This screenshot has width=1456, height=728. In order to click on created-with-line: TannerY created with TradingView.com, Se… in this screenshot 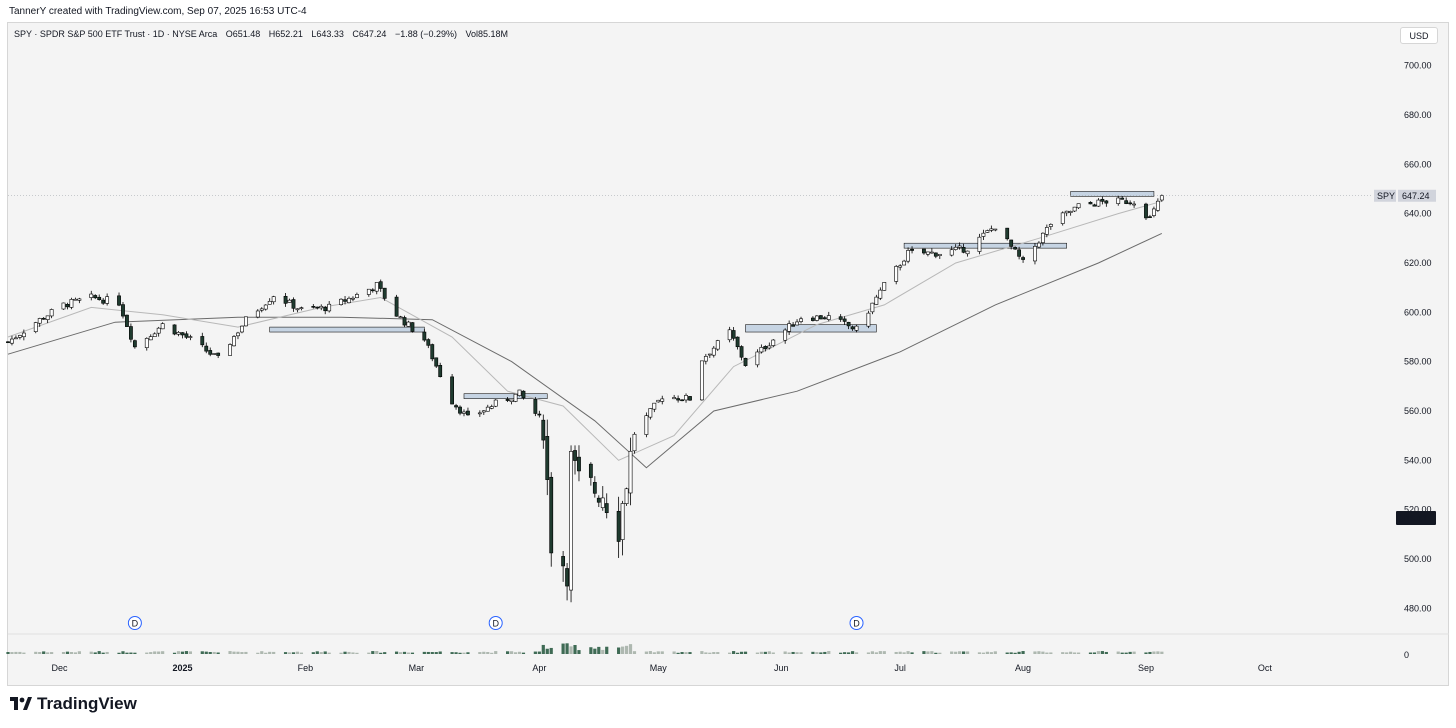, I will do `click(158, 11)`.